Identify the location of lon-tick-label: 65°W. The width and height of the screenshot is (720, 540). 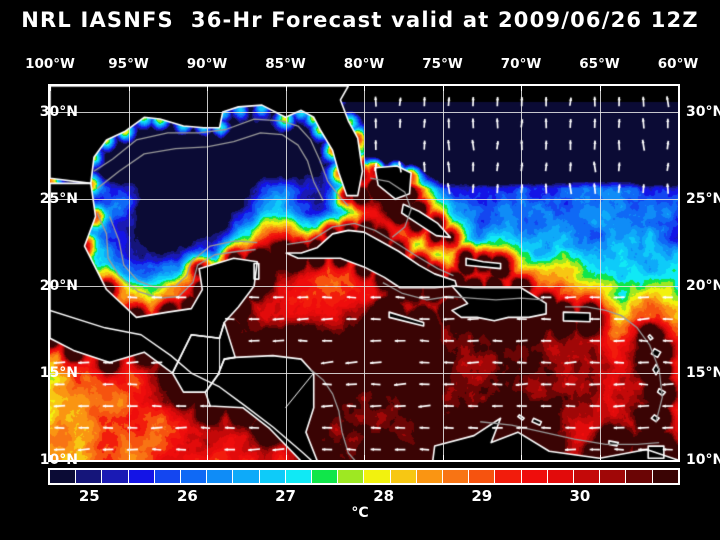
(599, 64).